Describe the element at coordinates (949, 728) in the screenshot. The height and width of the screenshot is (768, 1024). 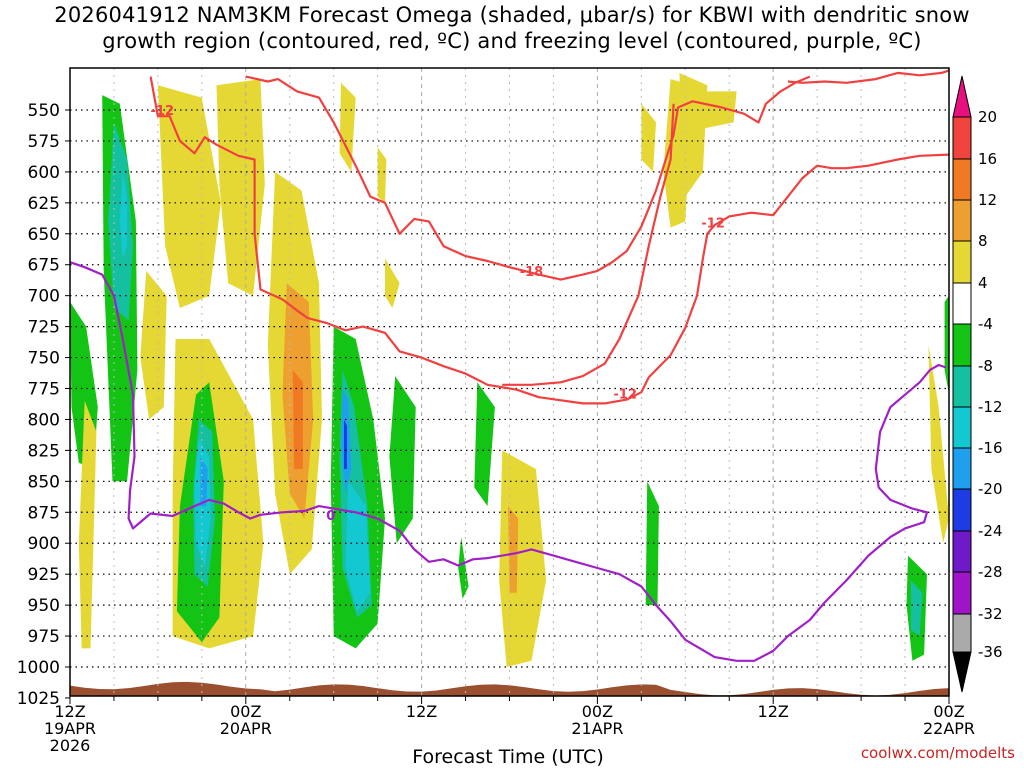
I see `x-tick-label: 22APR` at that location.